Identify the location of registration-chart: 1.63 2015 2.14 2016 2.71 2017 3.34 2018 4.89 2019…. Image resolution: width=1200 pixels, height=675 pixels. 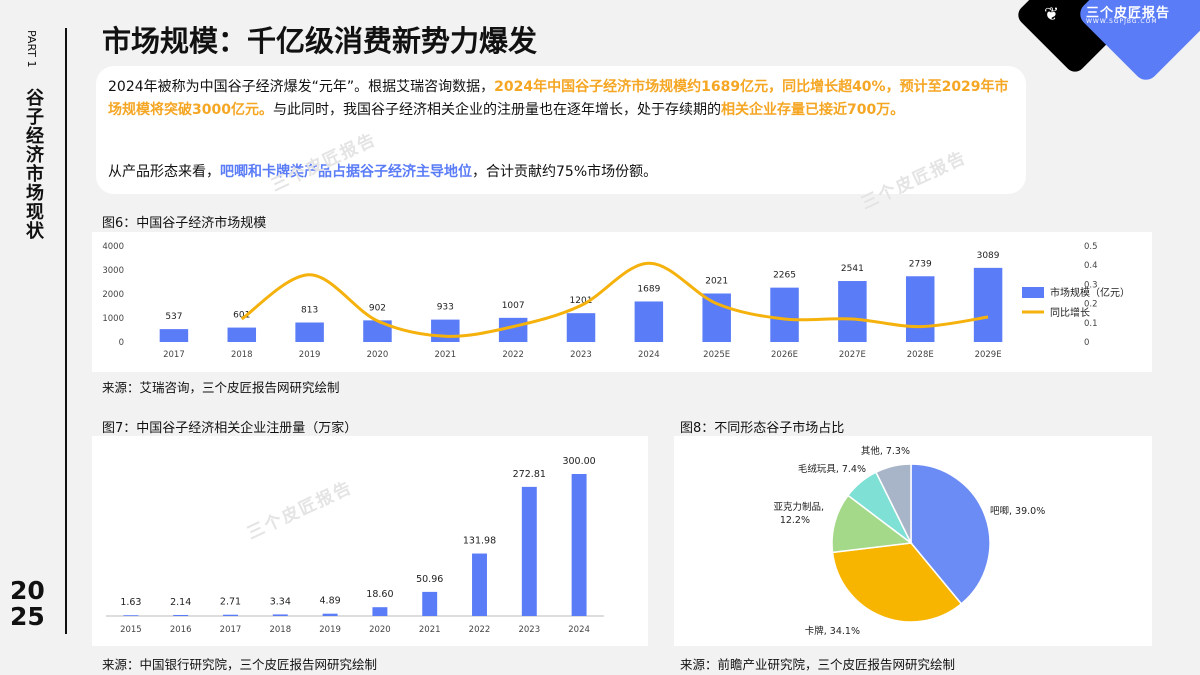
(355, 545).